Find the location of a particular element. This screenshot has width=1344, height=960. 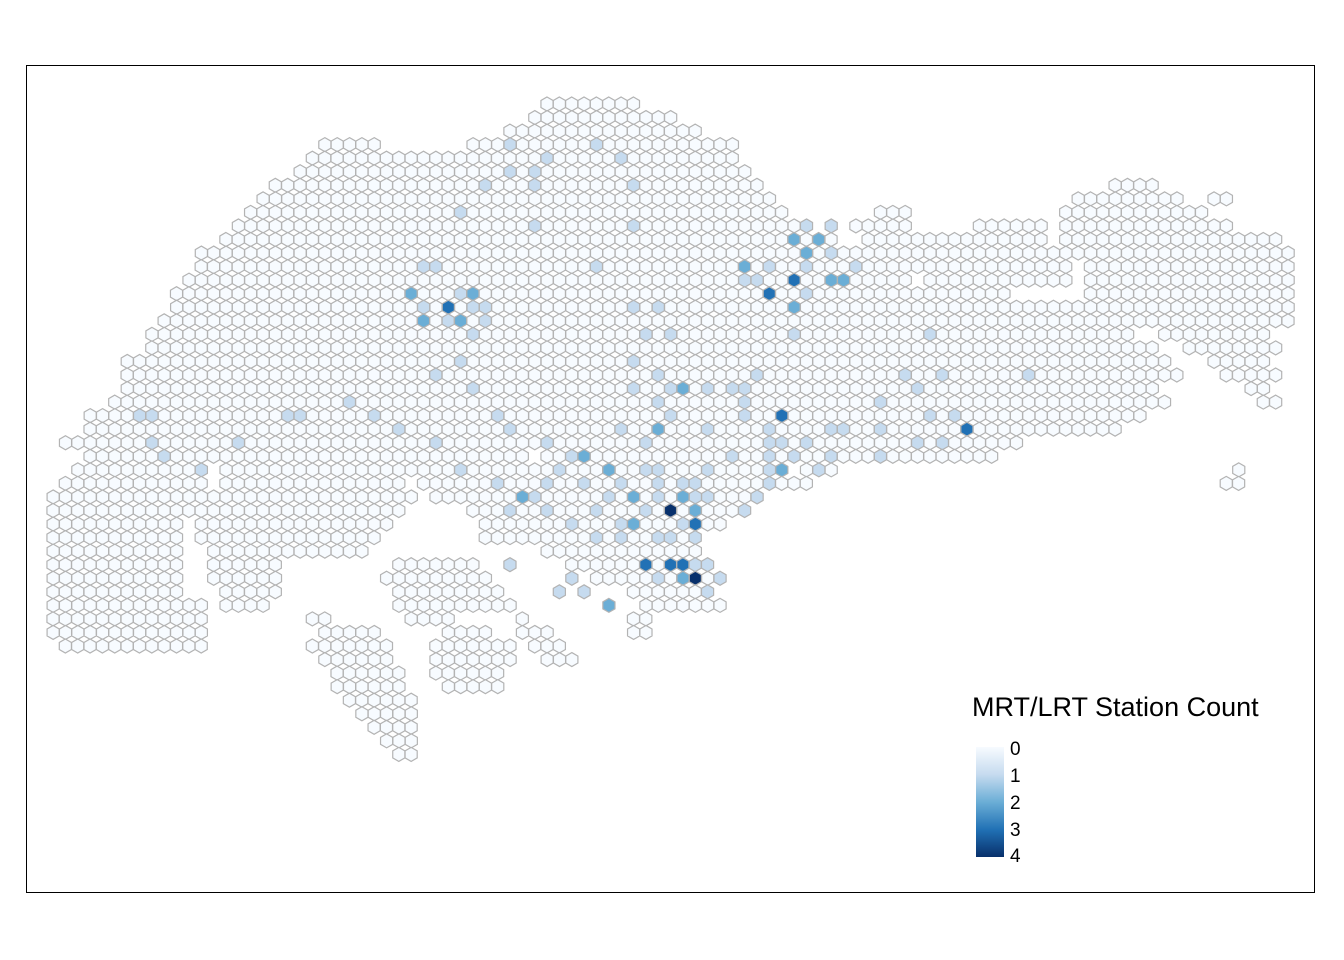

legend-tick-4: 4 is located at coordinates (1015, 856).